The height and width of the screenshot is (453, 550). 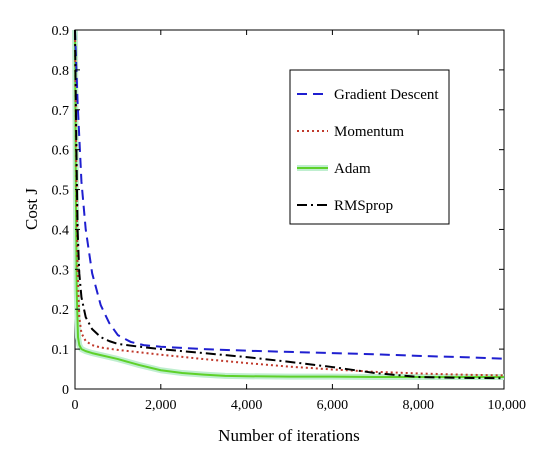 What do you see at coordinates (61, 151) in the screenshot?
I see `y-tick-label: 0.6` at bounding box center [61, 151].